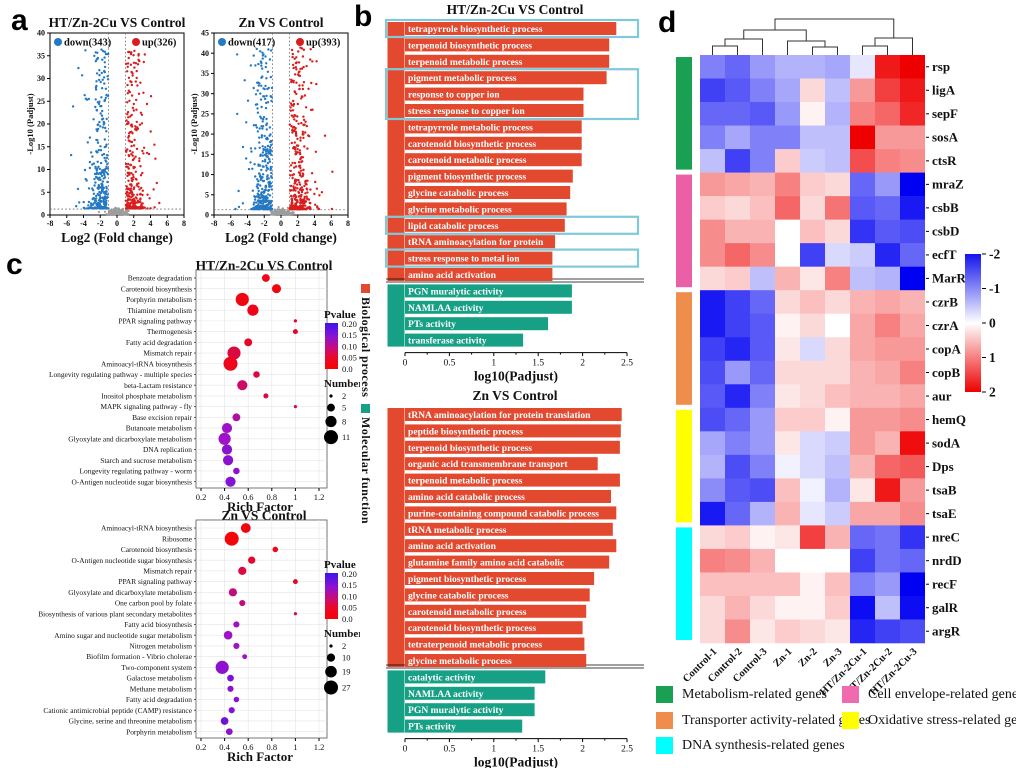  What do you see at coordinates (850, 694) in the screenshot?
I see `cell-envelope-swatch` at bounding box center [850, 694].